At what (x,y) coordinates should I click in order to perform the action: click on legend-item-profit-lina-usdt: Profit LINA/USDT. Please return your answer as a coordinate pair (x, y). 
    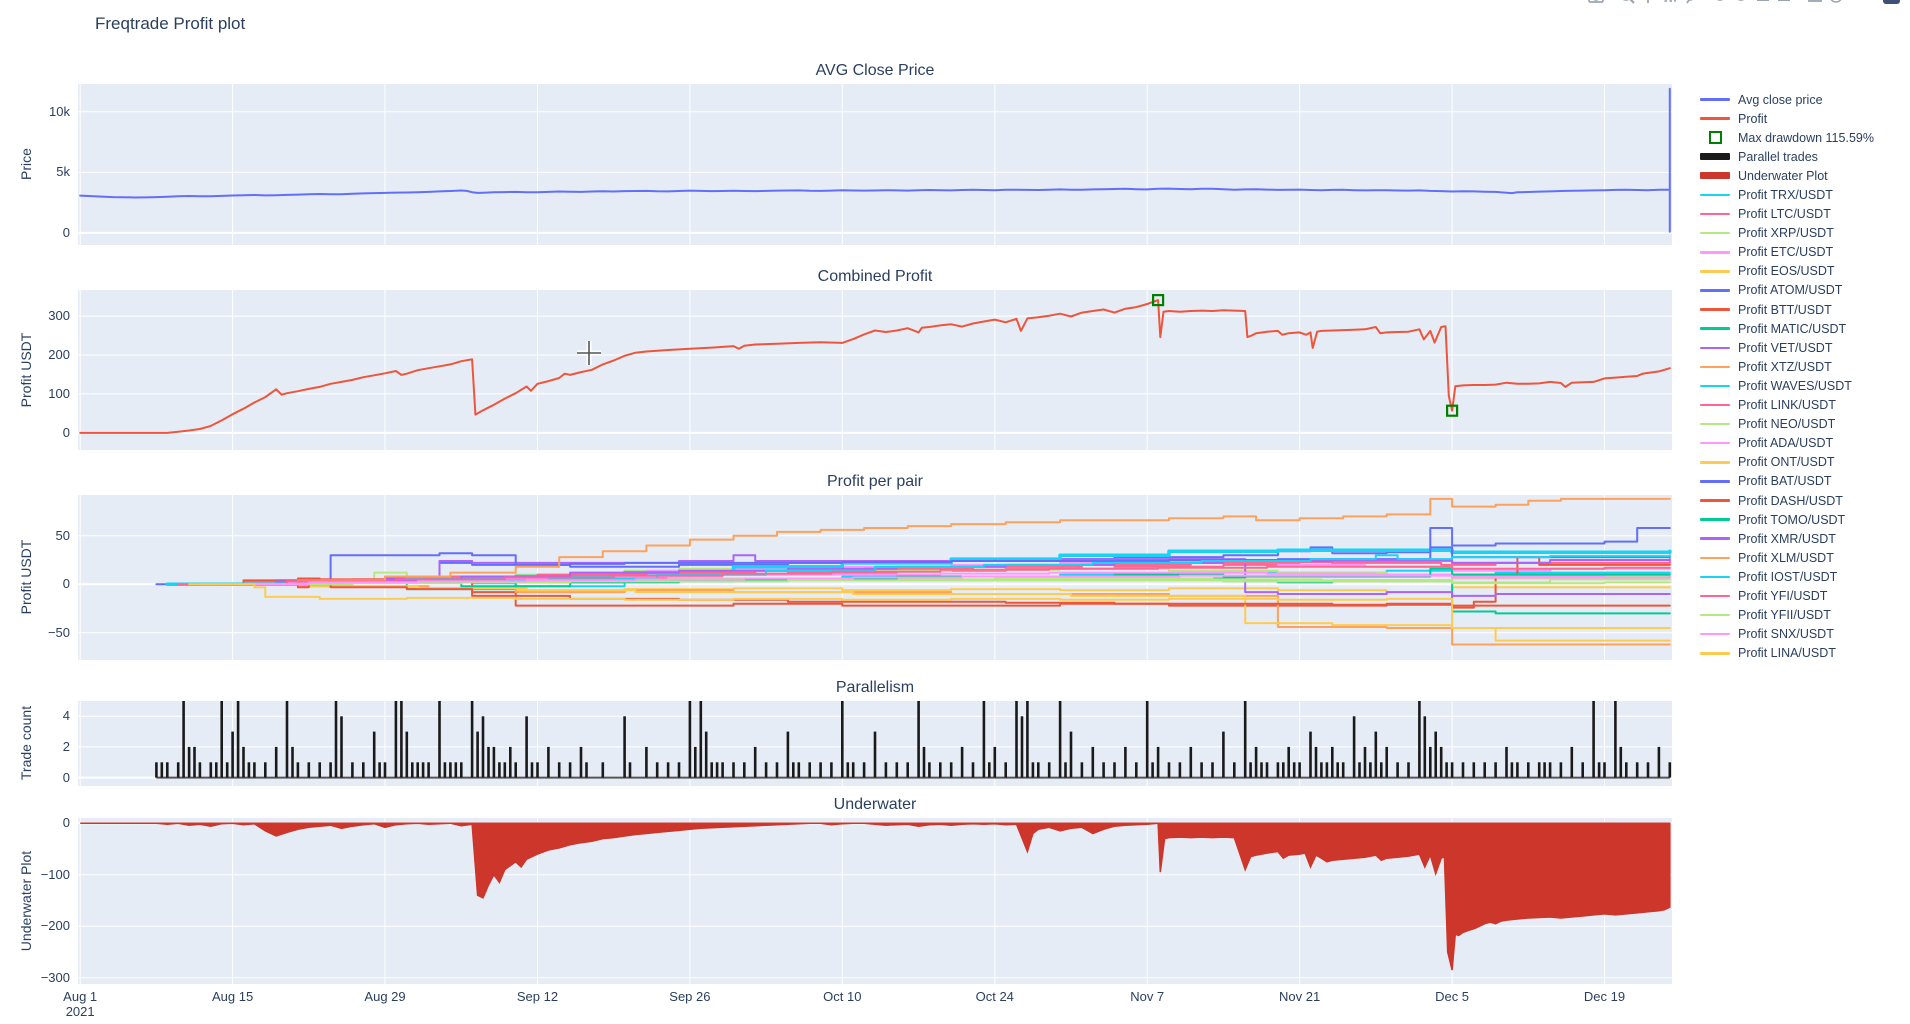
    Looking at the image, I should click on (1802, 653).